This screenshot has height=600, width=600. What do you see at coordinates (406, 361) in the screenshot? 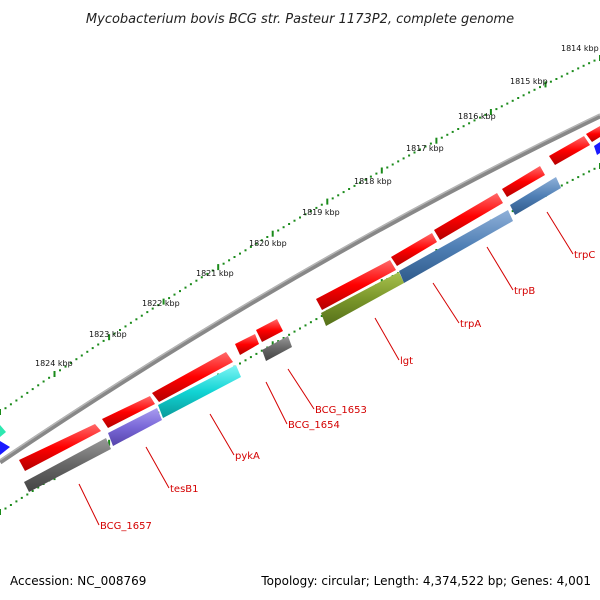
I see `gene-label-lgt: lgt` at bounding box center [406, 361].